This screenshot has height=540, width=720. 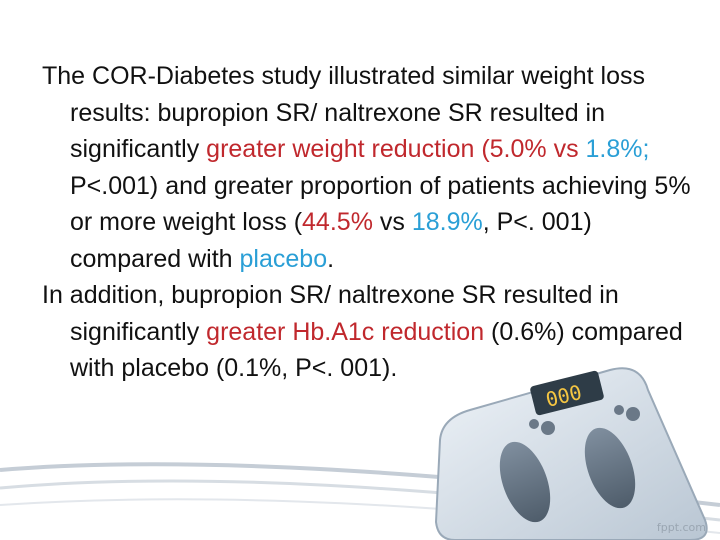 What do you see at coordinates (396, 149) in the screenshot?
I see `highlight-red: greater weight reduction (5.0% vs` at bounding box center [396, 149].